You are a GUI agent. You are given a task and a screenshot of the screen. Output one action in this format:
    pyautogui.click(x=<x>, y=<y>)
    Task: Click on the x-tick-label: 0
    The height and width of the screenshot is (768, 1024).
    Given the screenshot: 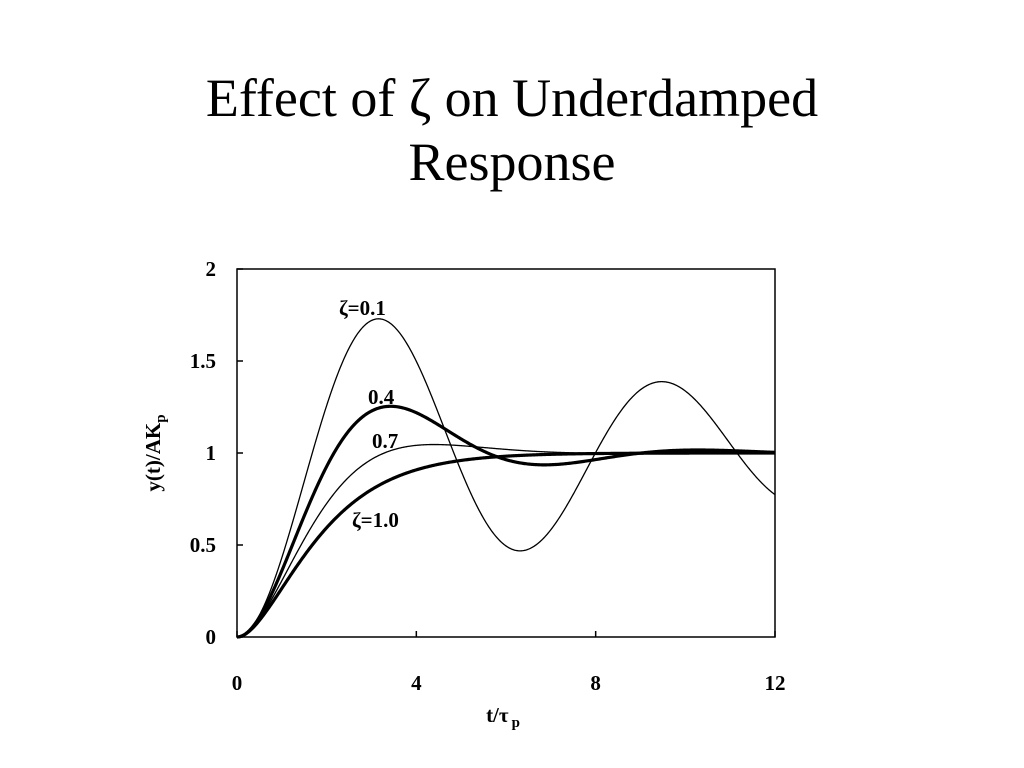 What is the action you would take?
    pyautogui.click(x=237, y=683)
    